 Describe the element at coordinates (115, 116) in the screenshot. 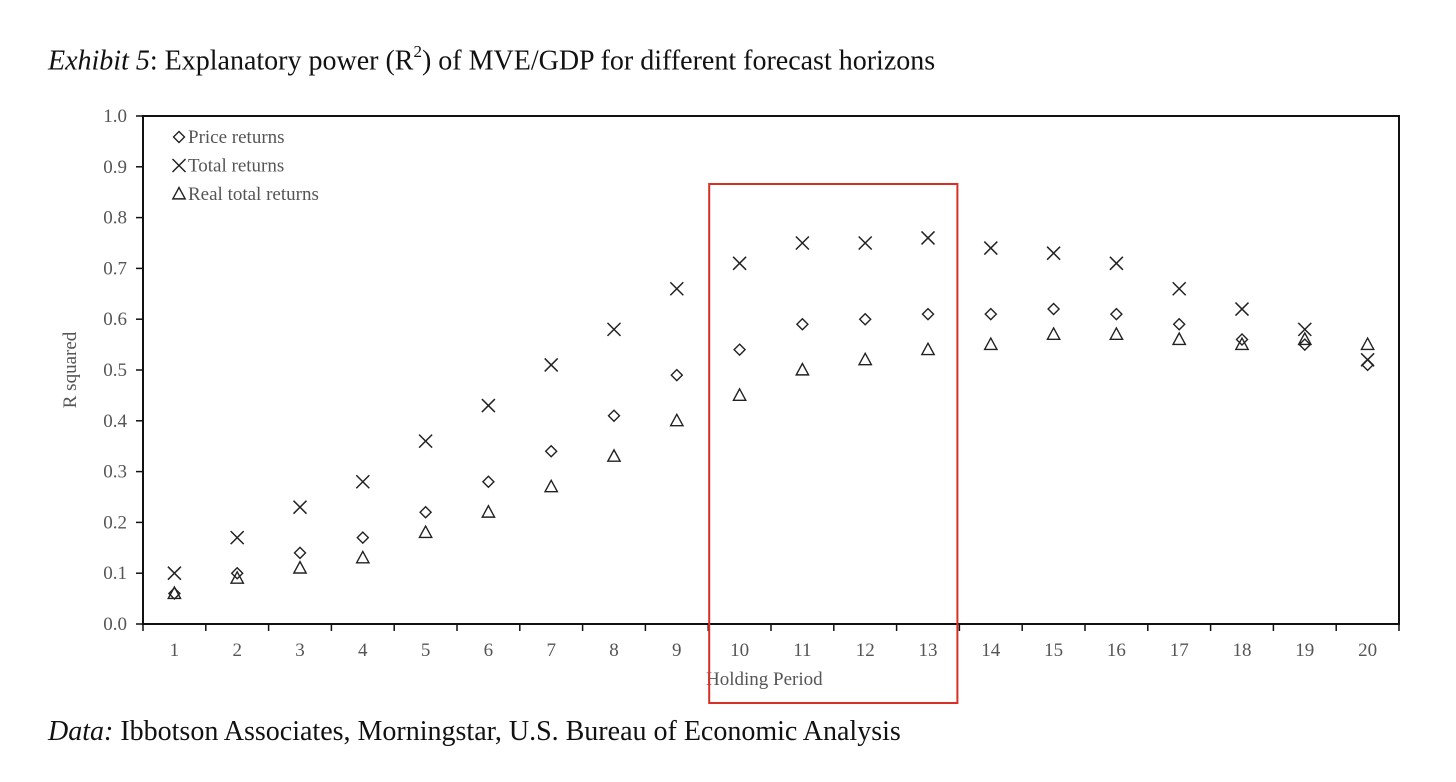

I see `y-tick-label: 1.0` at that location.